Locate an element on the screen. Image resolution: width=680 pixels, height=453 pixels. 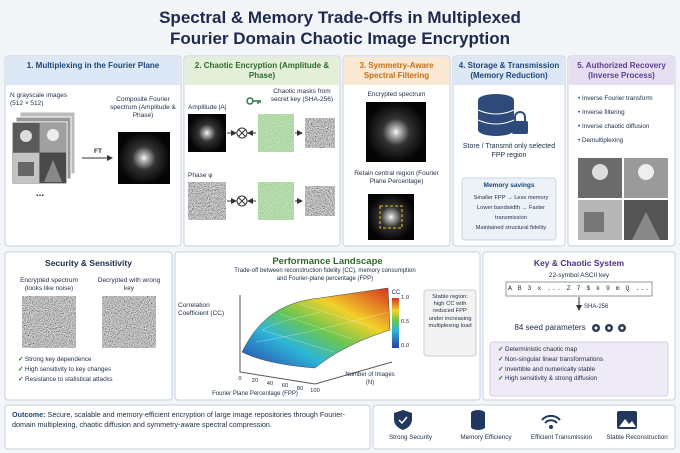
surface-plot is located at coordinates (319, 336).